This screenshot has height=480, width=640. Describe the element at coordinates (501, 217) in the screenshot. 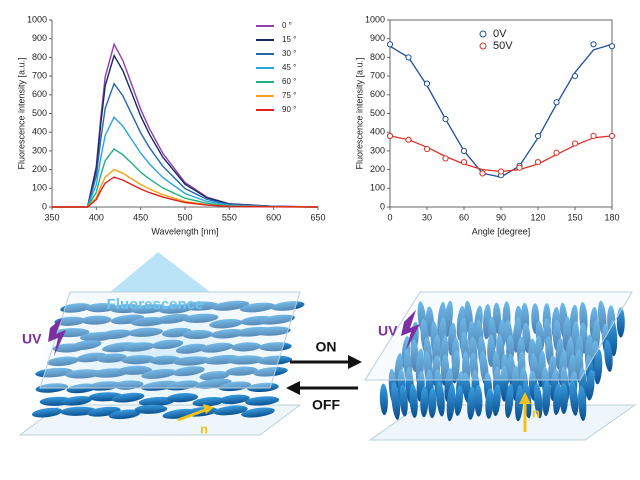

I see `x-tick-label: 90` at that location.